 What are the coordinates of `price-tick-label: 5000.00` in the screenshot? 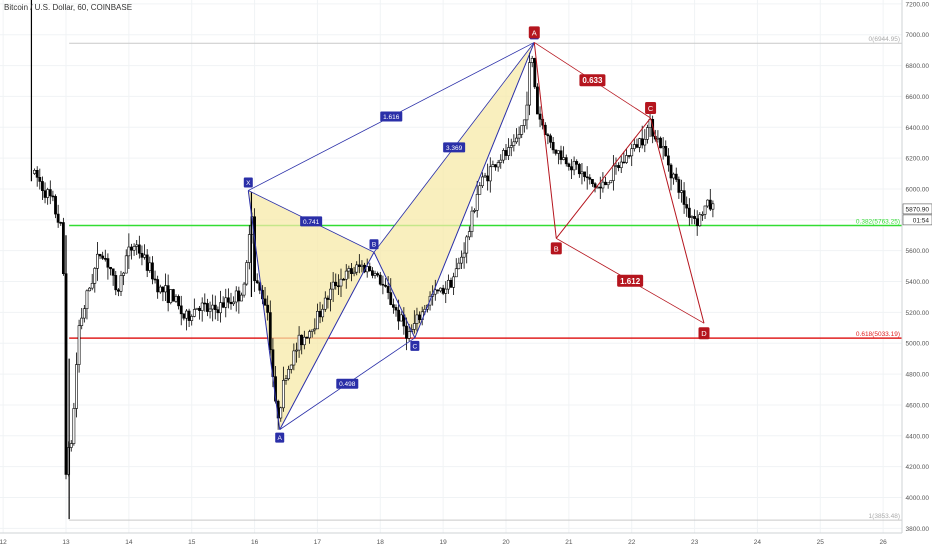 It's located at (918, 344).